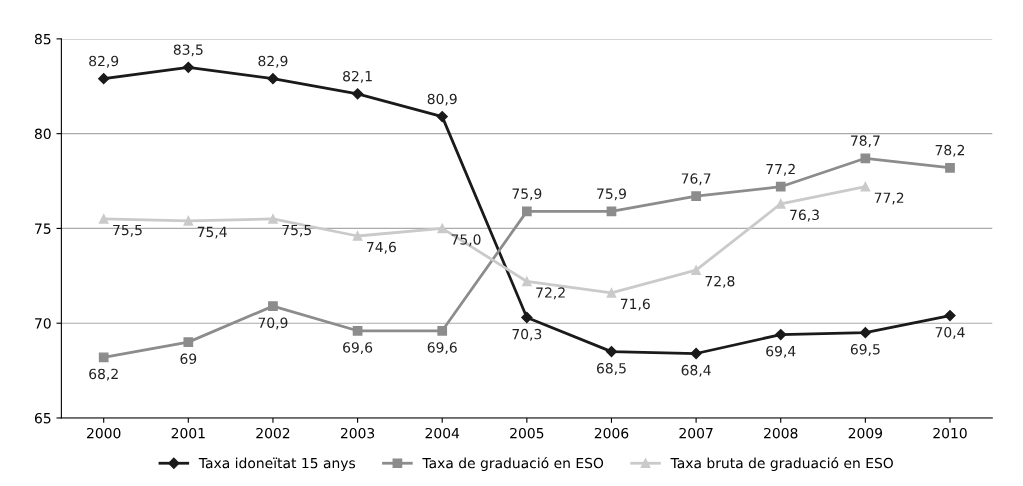 The width and height of the screenshot is (1023, 486). Describe the element at coordinates (804, 215) in the screenshot. I see `data-label: 76,3` at that location.